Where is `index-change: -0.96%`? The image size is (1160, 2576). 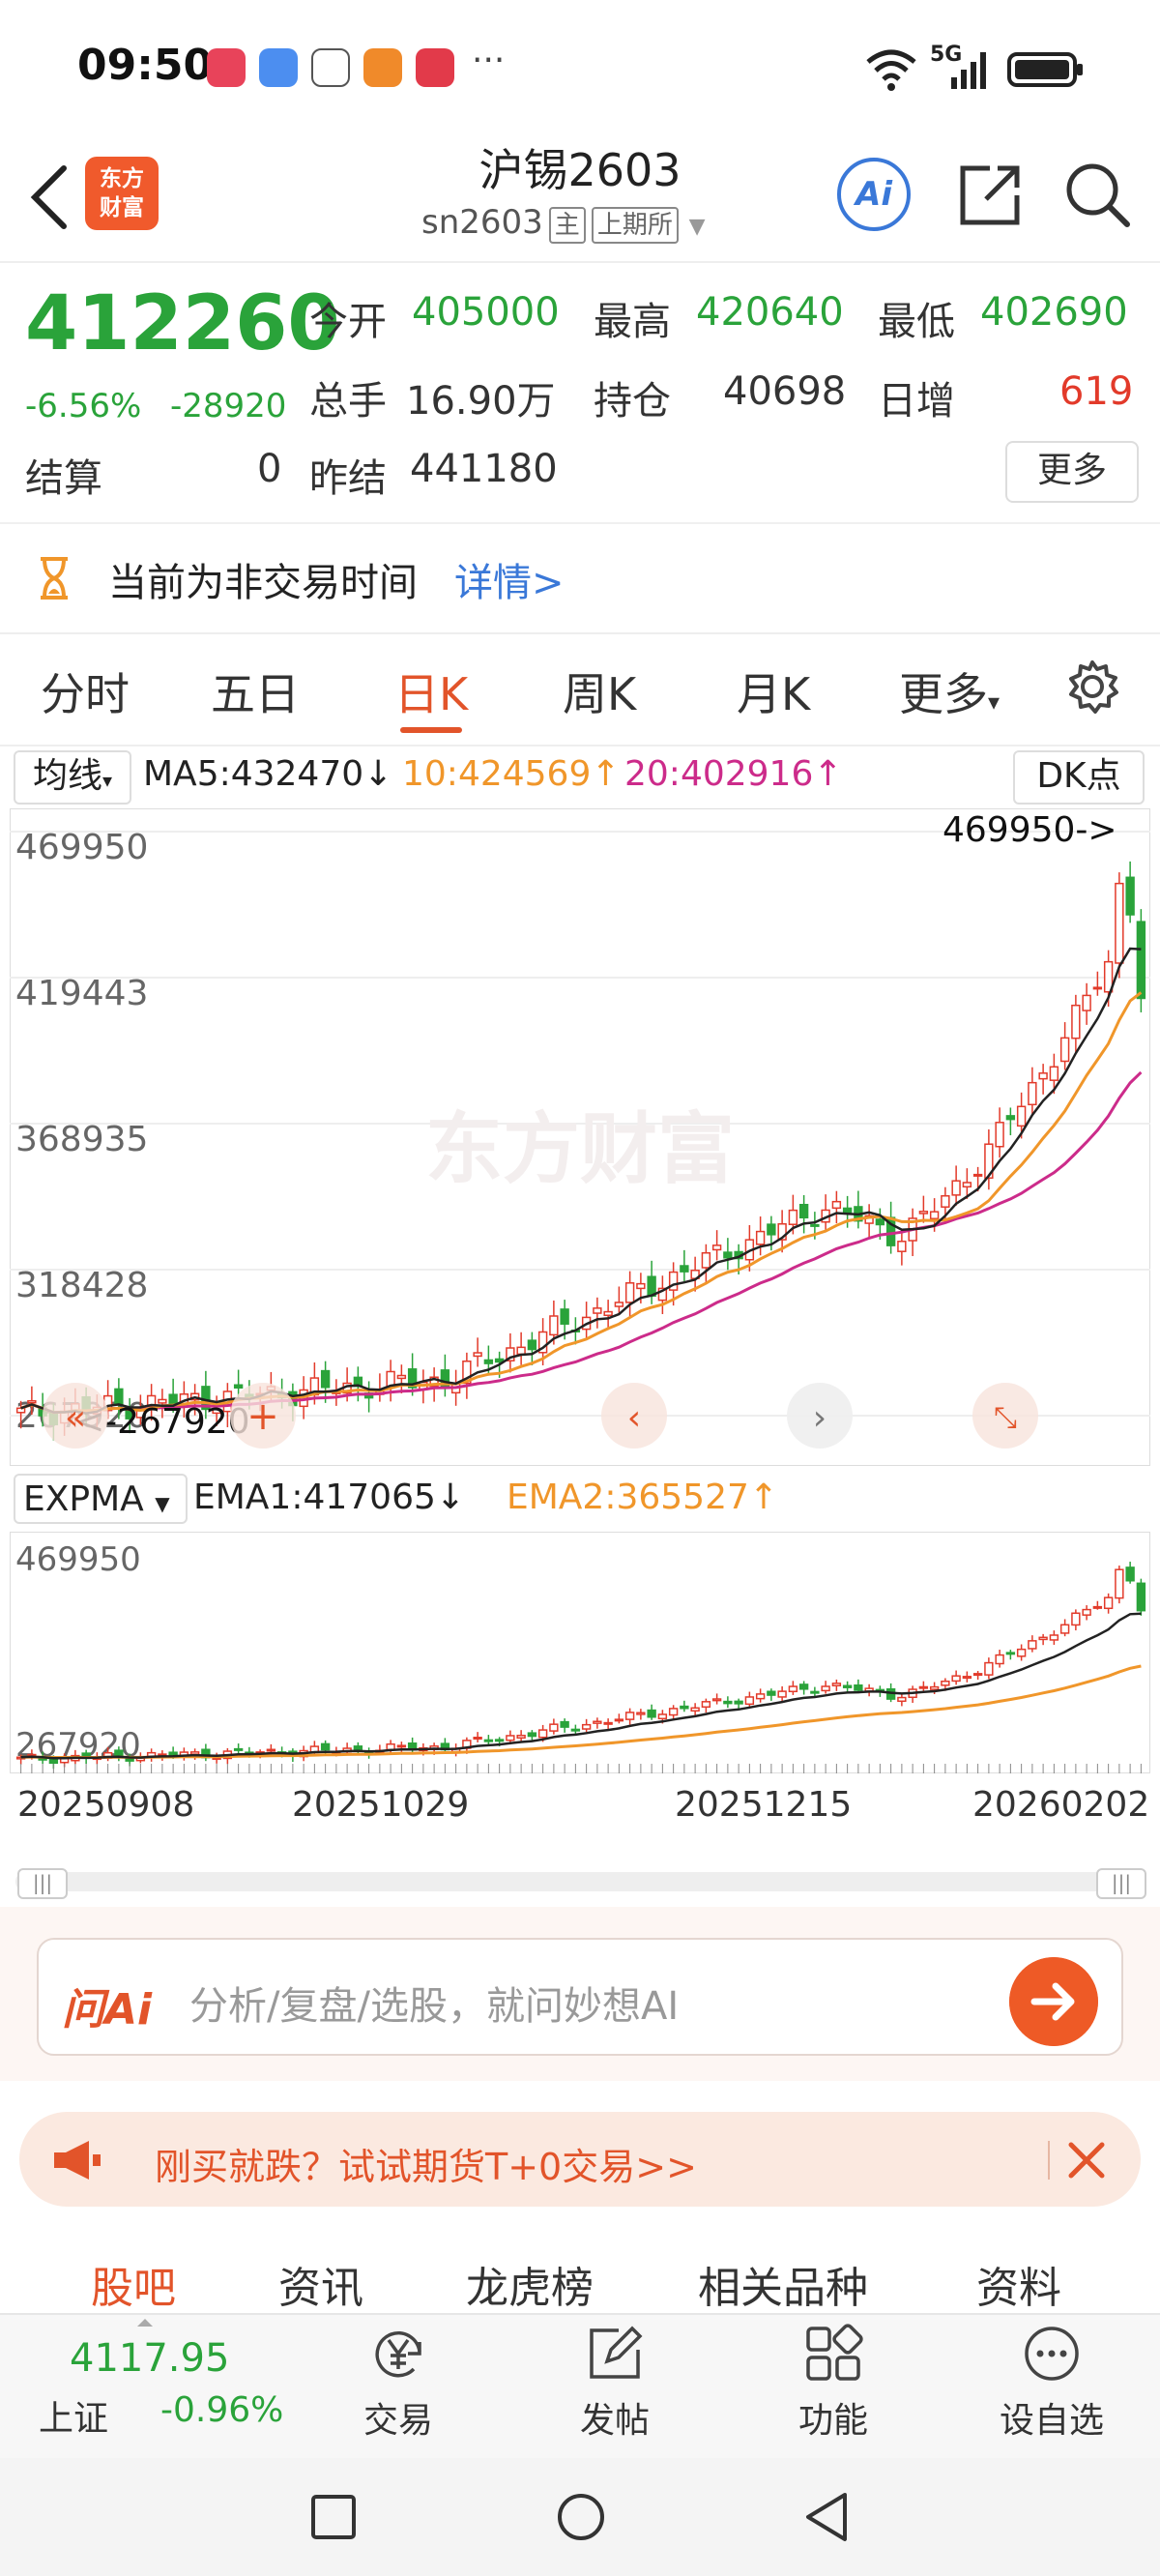
index-change: -0.96% is located at coordinates (222, 2410).